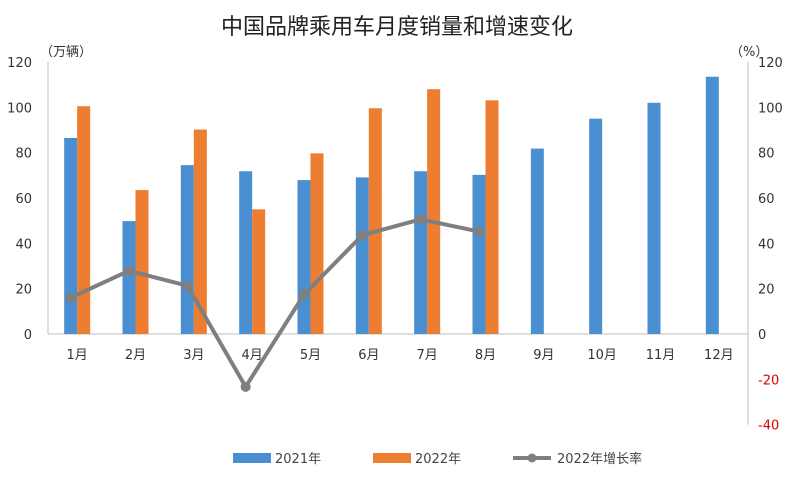 The image size is (794, 481). Describe the element at coordinates (749, 52) in the screenshot. I see `right-axis-unit: （%）` at that location.